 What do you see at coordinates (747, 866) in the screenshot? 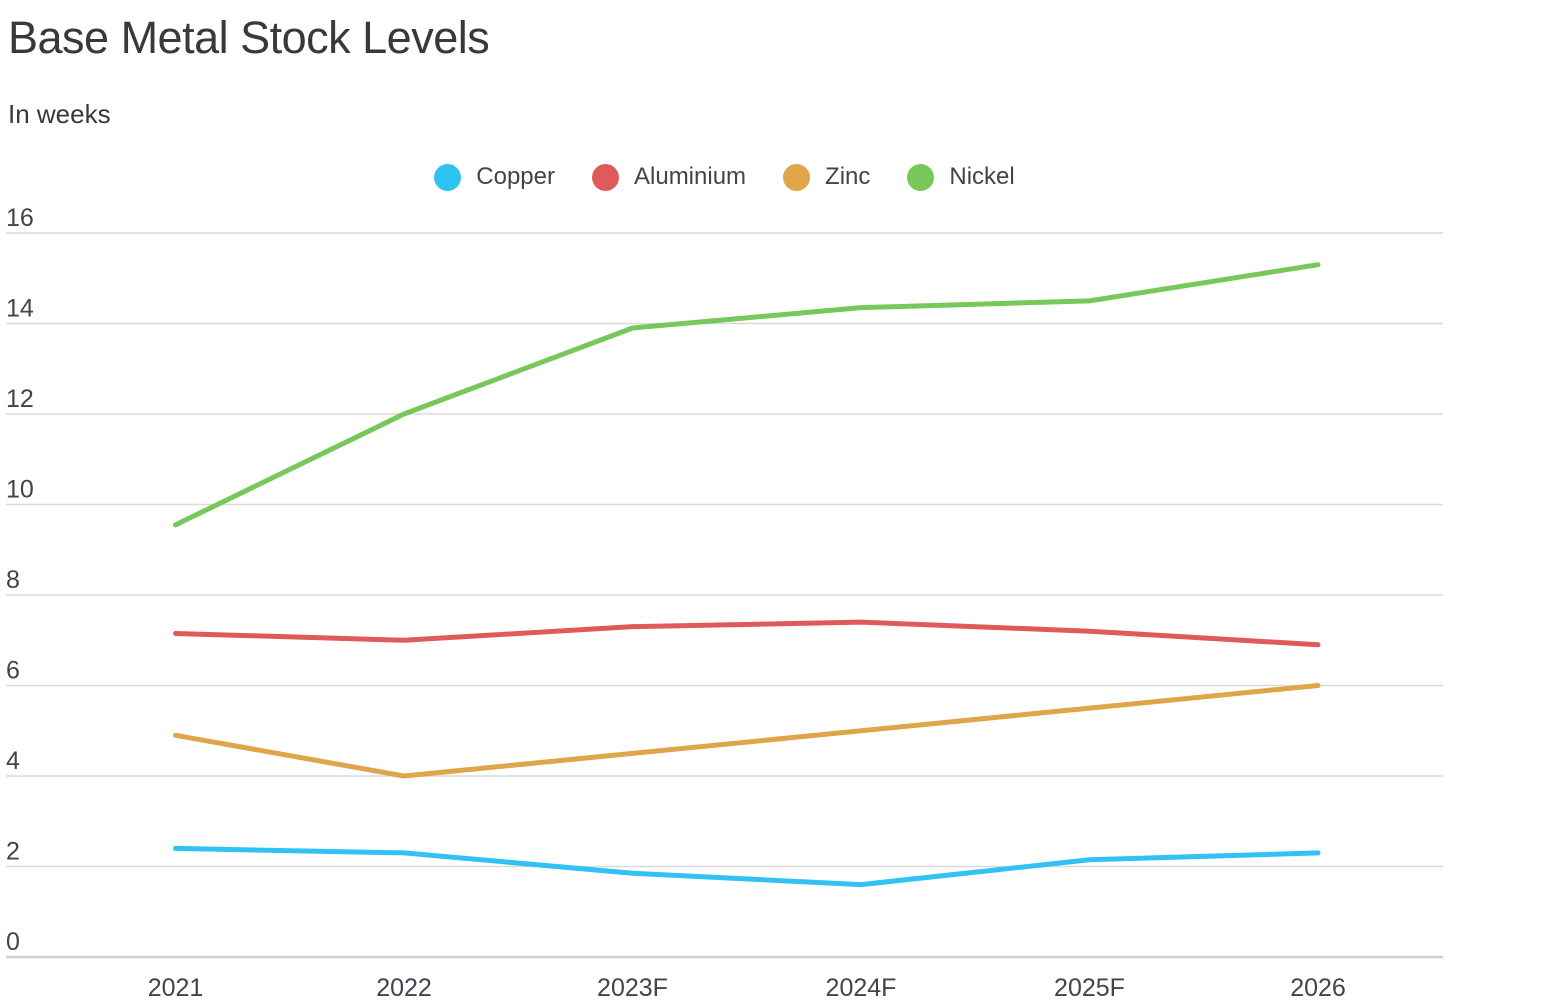
I see `series-line-copper` at bounding box center [747, 866].